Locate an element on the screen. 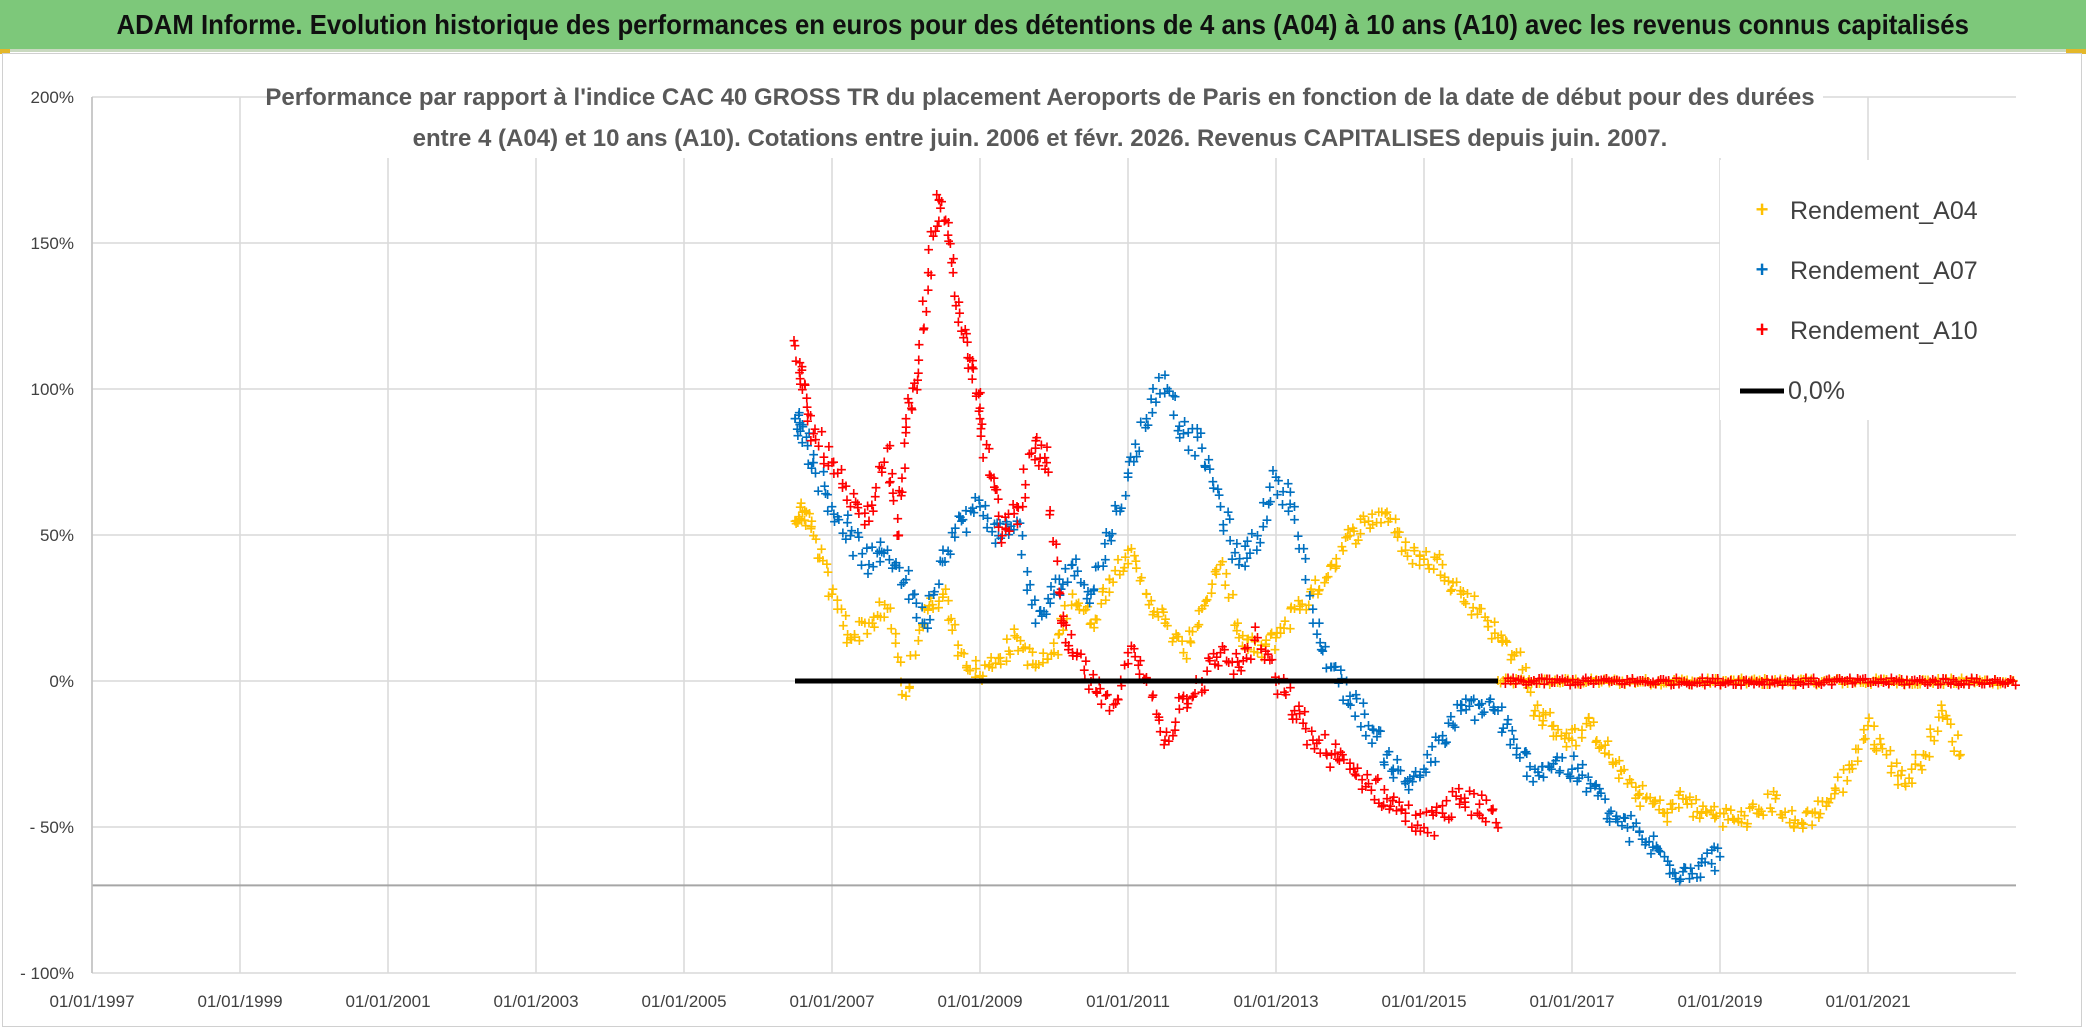 The height and width of the screenshot is (1031, 2086). legend-label-zero: 0,0% is located at coordinates (1816, 391).